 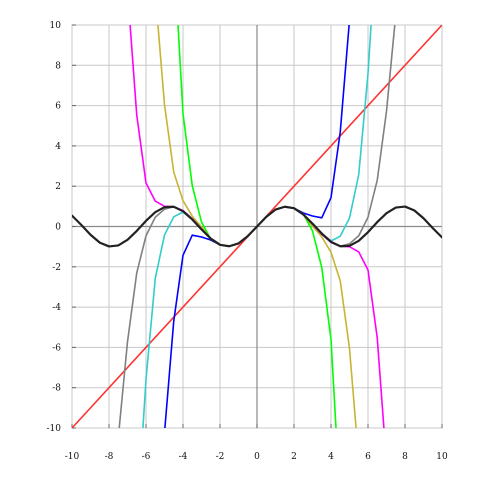 I want to click on y-tick-label: -8, so click(x=56, y=389).